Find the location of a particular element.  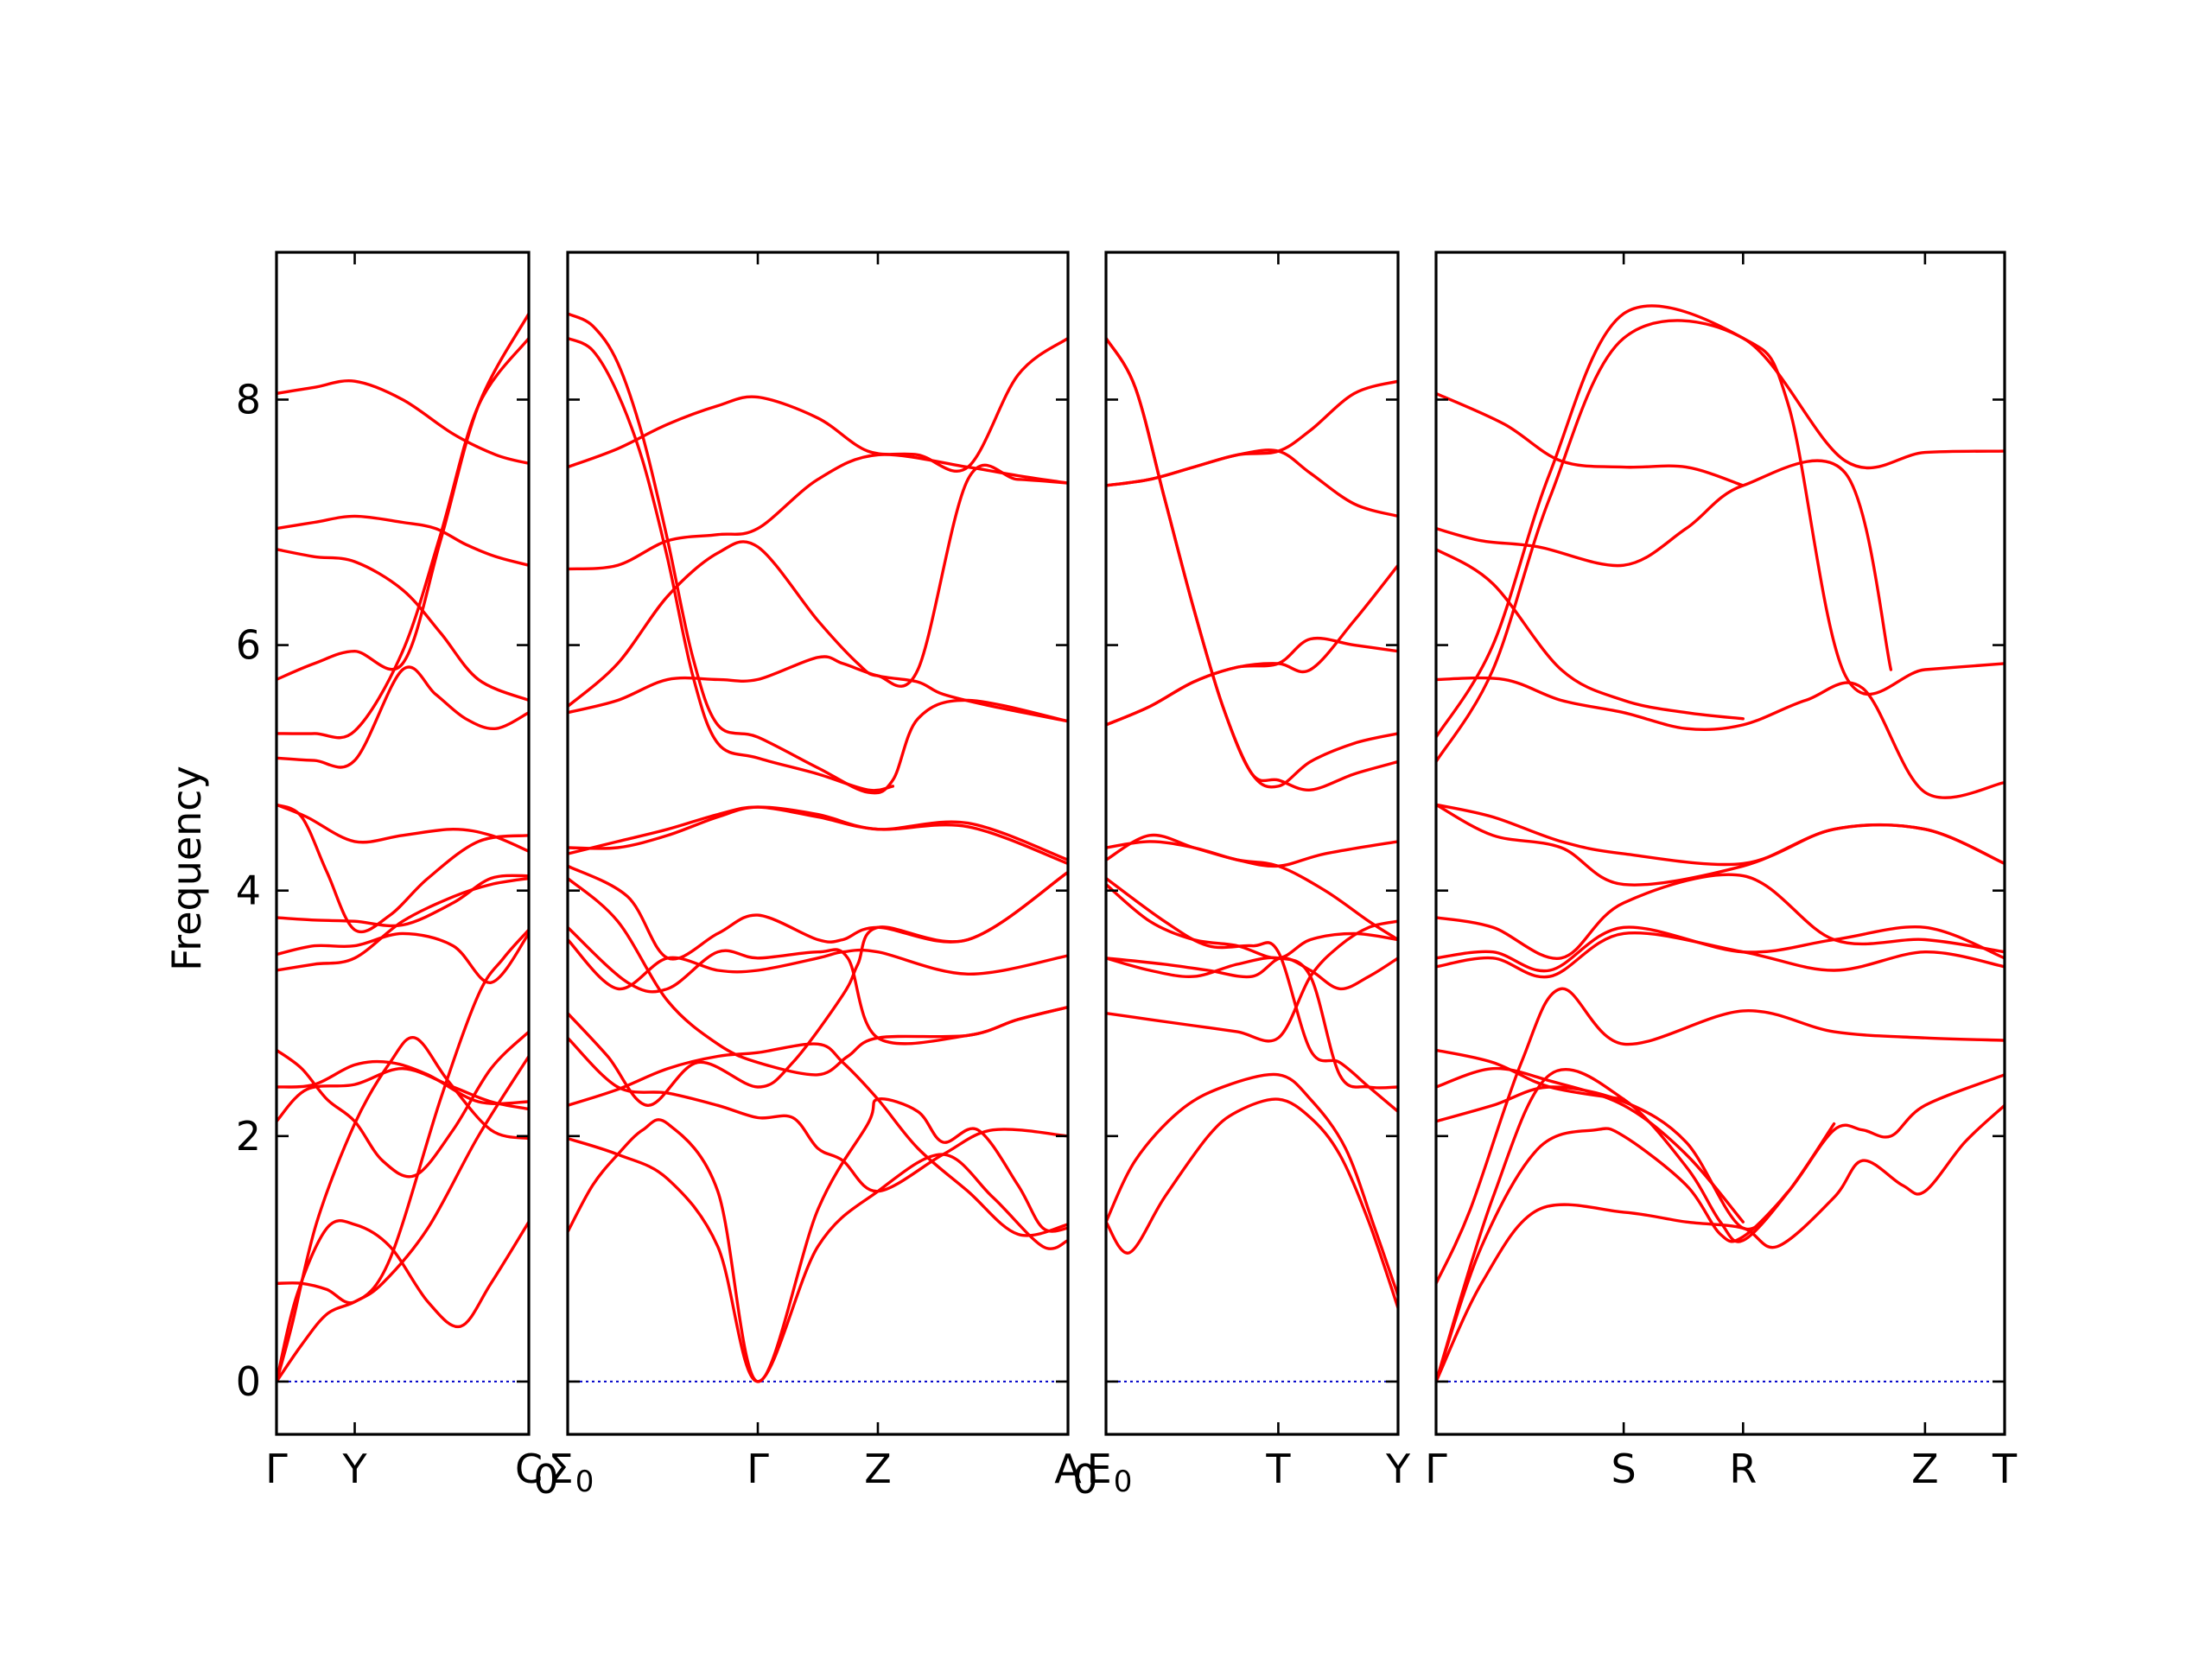

panel-4-xtick-label-0: Γ is located at coordinates (1436, 1469).